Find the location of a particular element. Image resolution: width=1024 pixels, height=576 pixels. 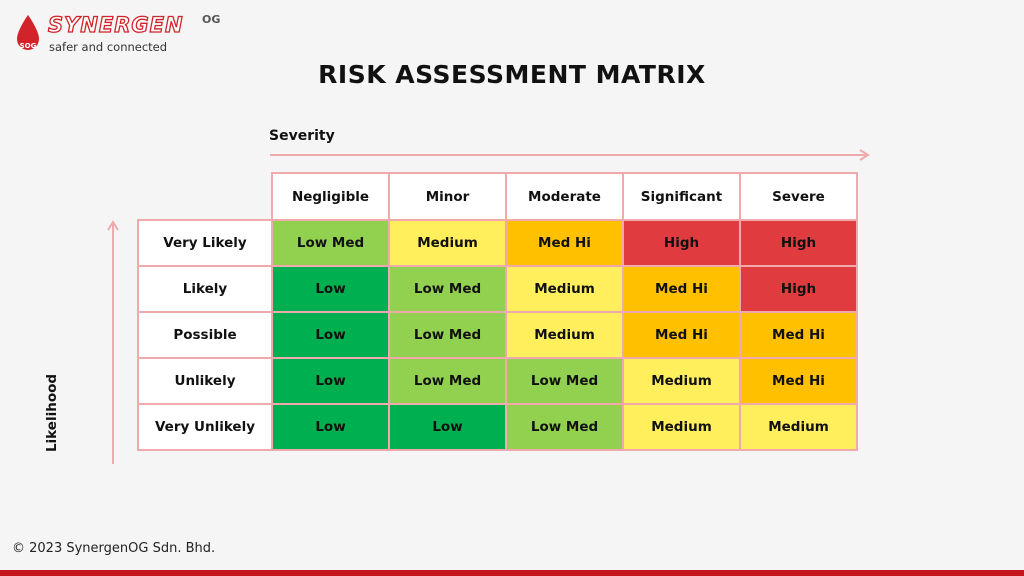

column-header: Negligible is located at coordinates (330, 196).